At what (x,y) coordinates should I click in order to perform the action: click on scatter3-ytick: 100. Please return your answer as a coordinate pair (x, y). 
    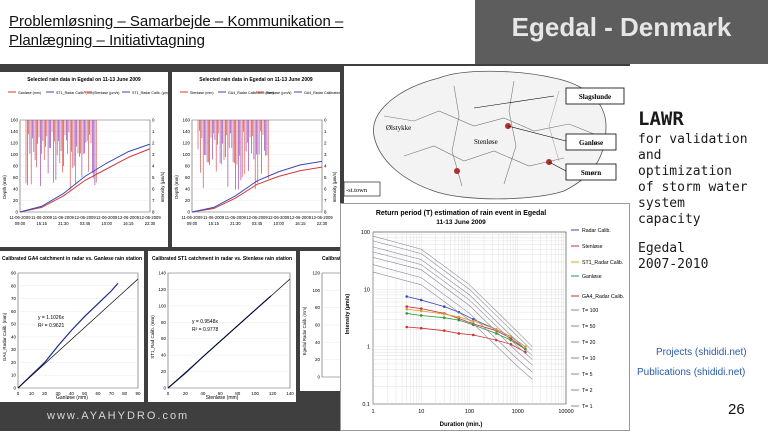
    Looking at the image, I should click on (316, 290).